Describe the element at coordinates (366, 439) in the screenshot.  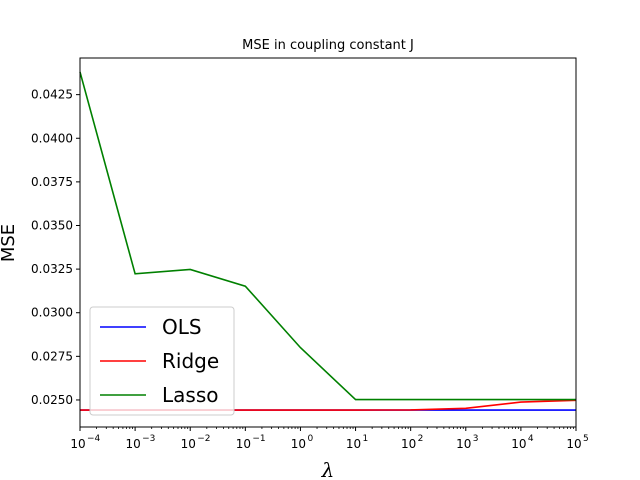
I see `x-tick-exponent: 1` at that location.